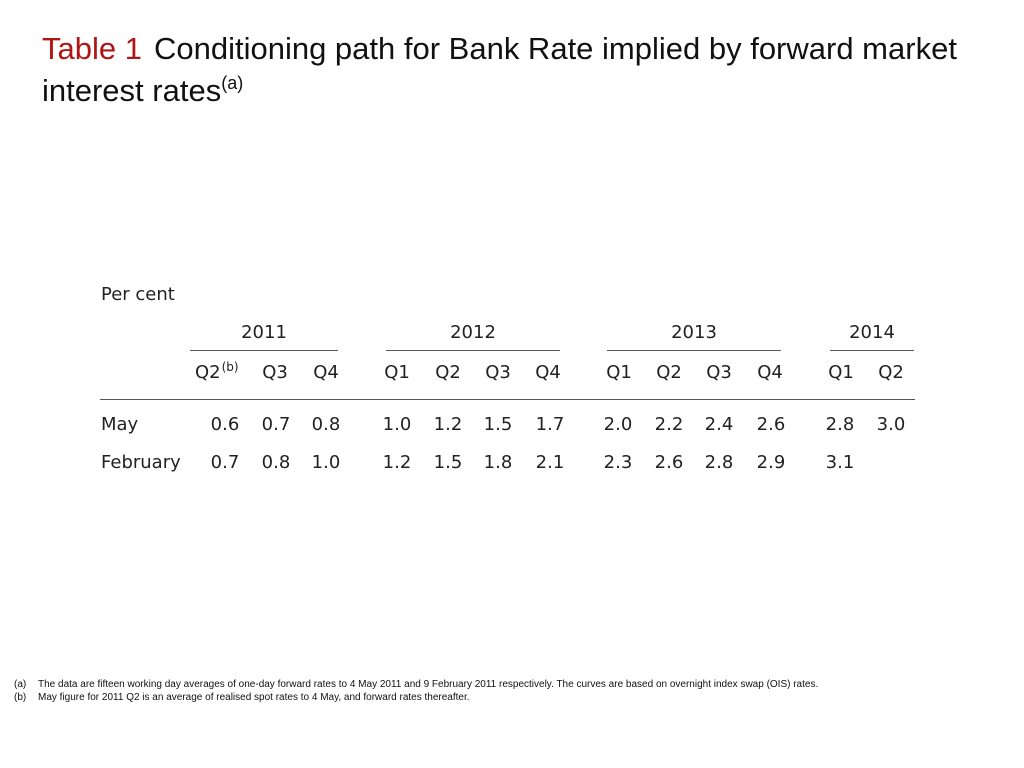 The width and height of the screenshot is (1024, 768). What do you see at coordinates (771, 462) in the screenshot?
I see `table-cell: 2.9` at bounding box center [771, 462].